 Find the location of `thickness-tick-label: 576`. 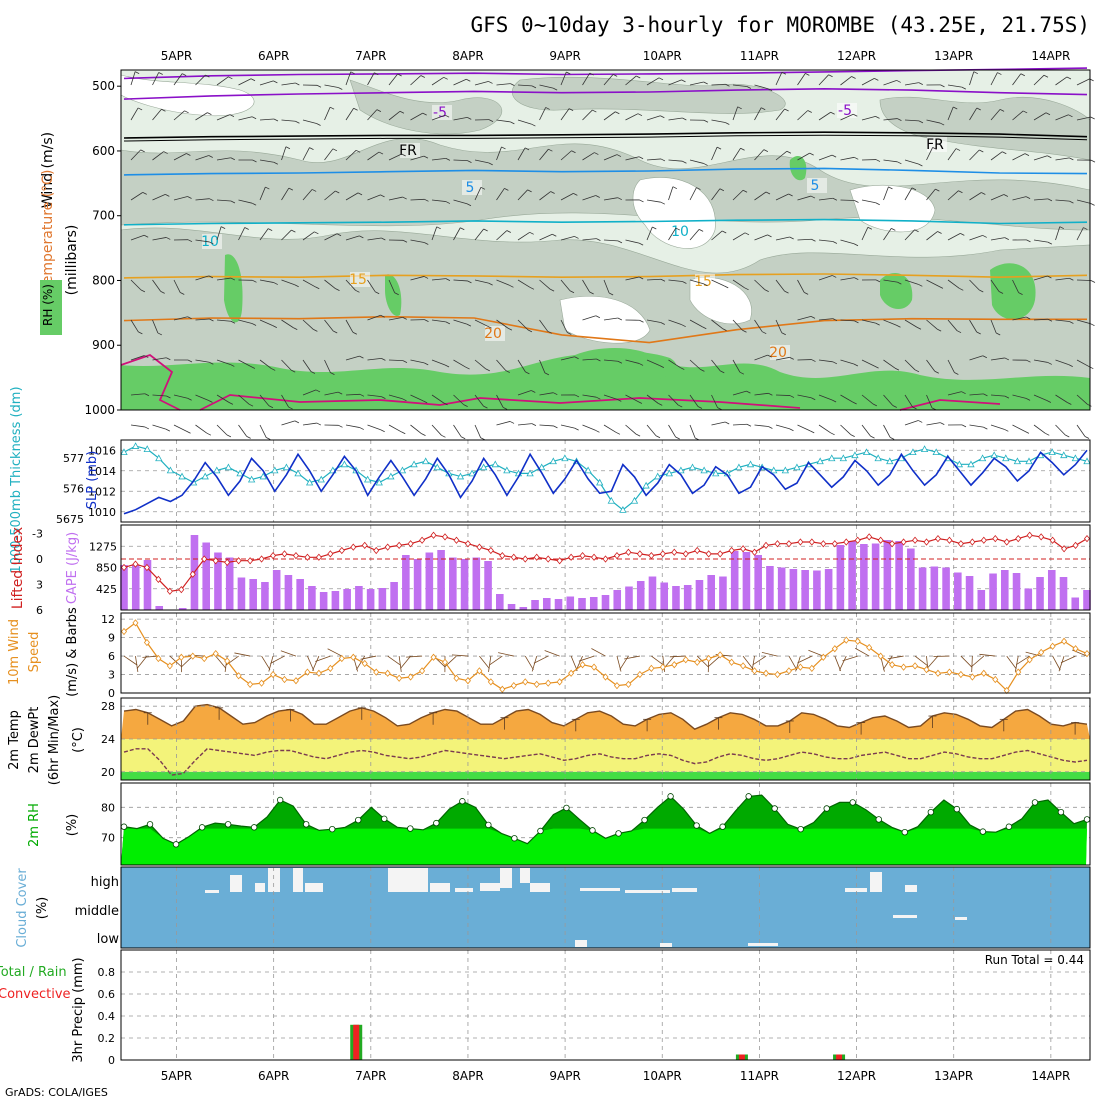

thickness-tick-label: 576 is located at coordinates (73, 489).